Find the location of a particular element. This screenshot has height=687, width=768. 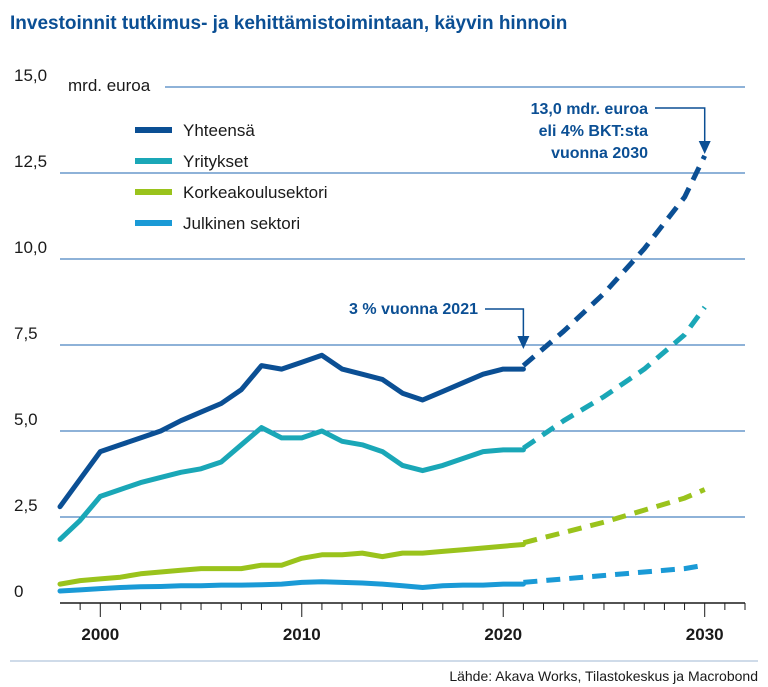

legend-label: Yhteensä is located at coordinates (219, 130).